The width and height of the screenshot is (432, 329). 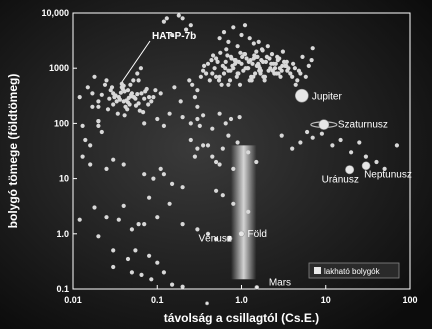 I want to click on planet-mars-marker, so click(x=257, y=287).